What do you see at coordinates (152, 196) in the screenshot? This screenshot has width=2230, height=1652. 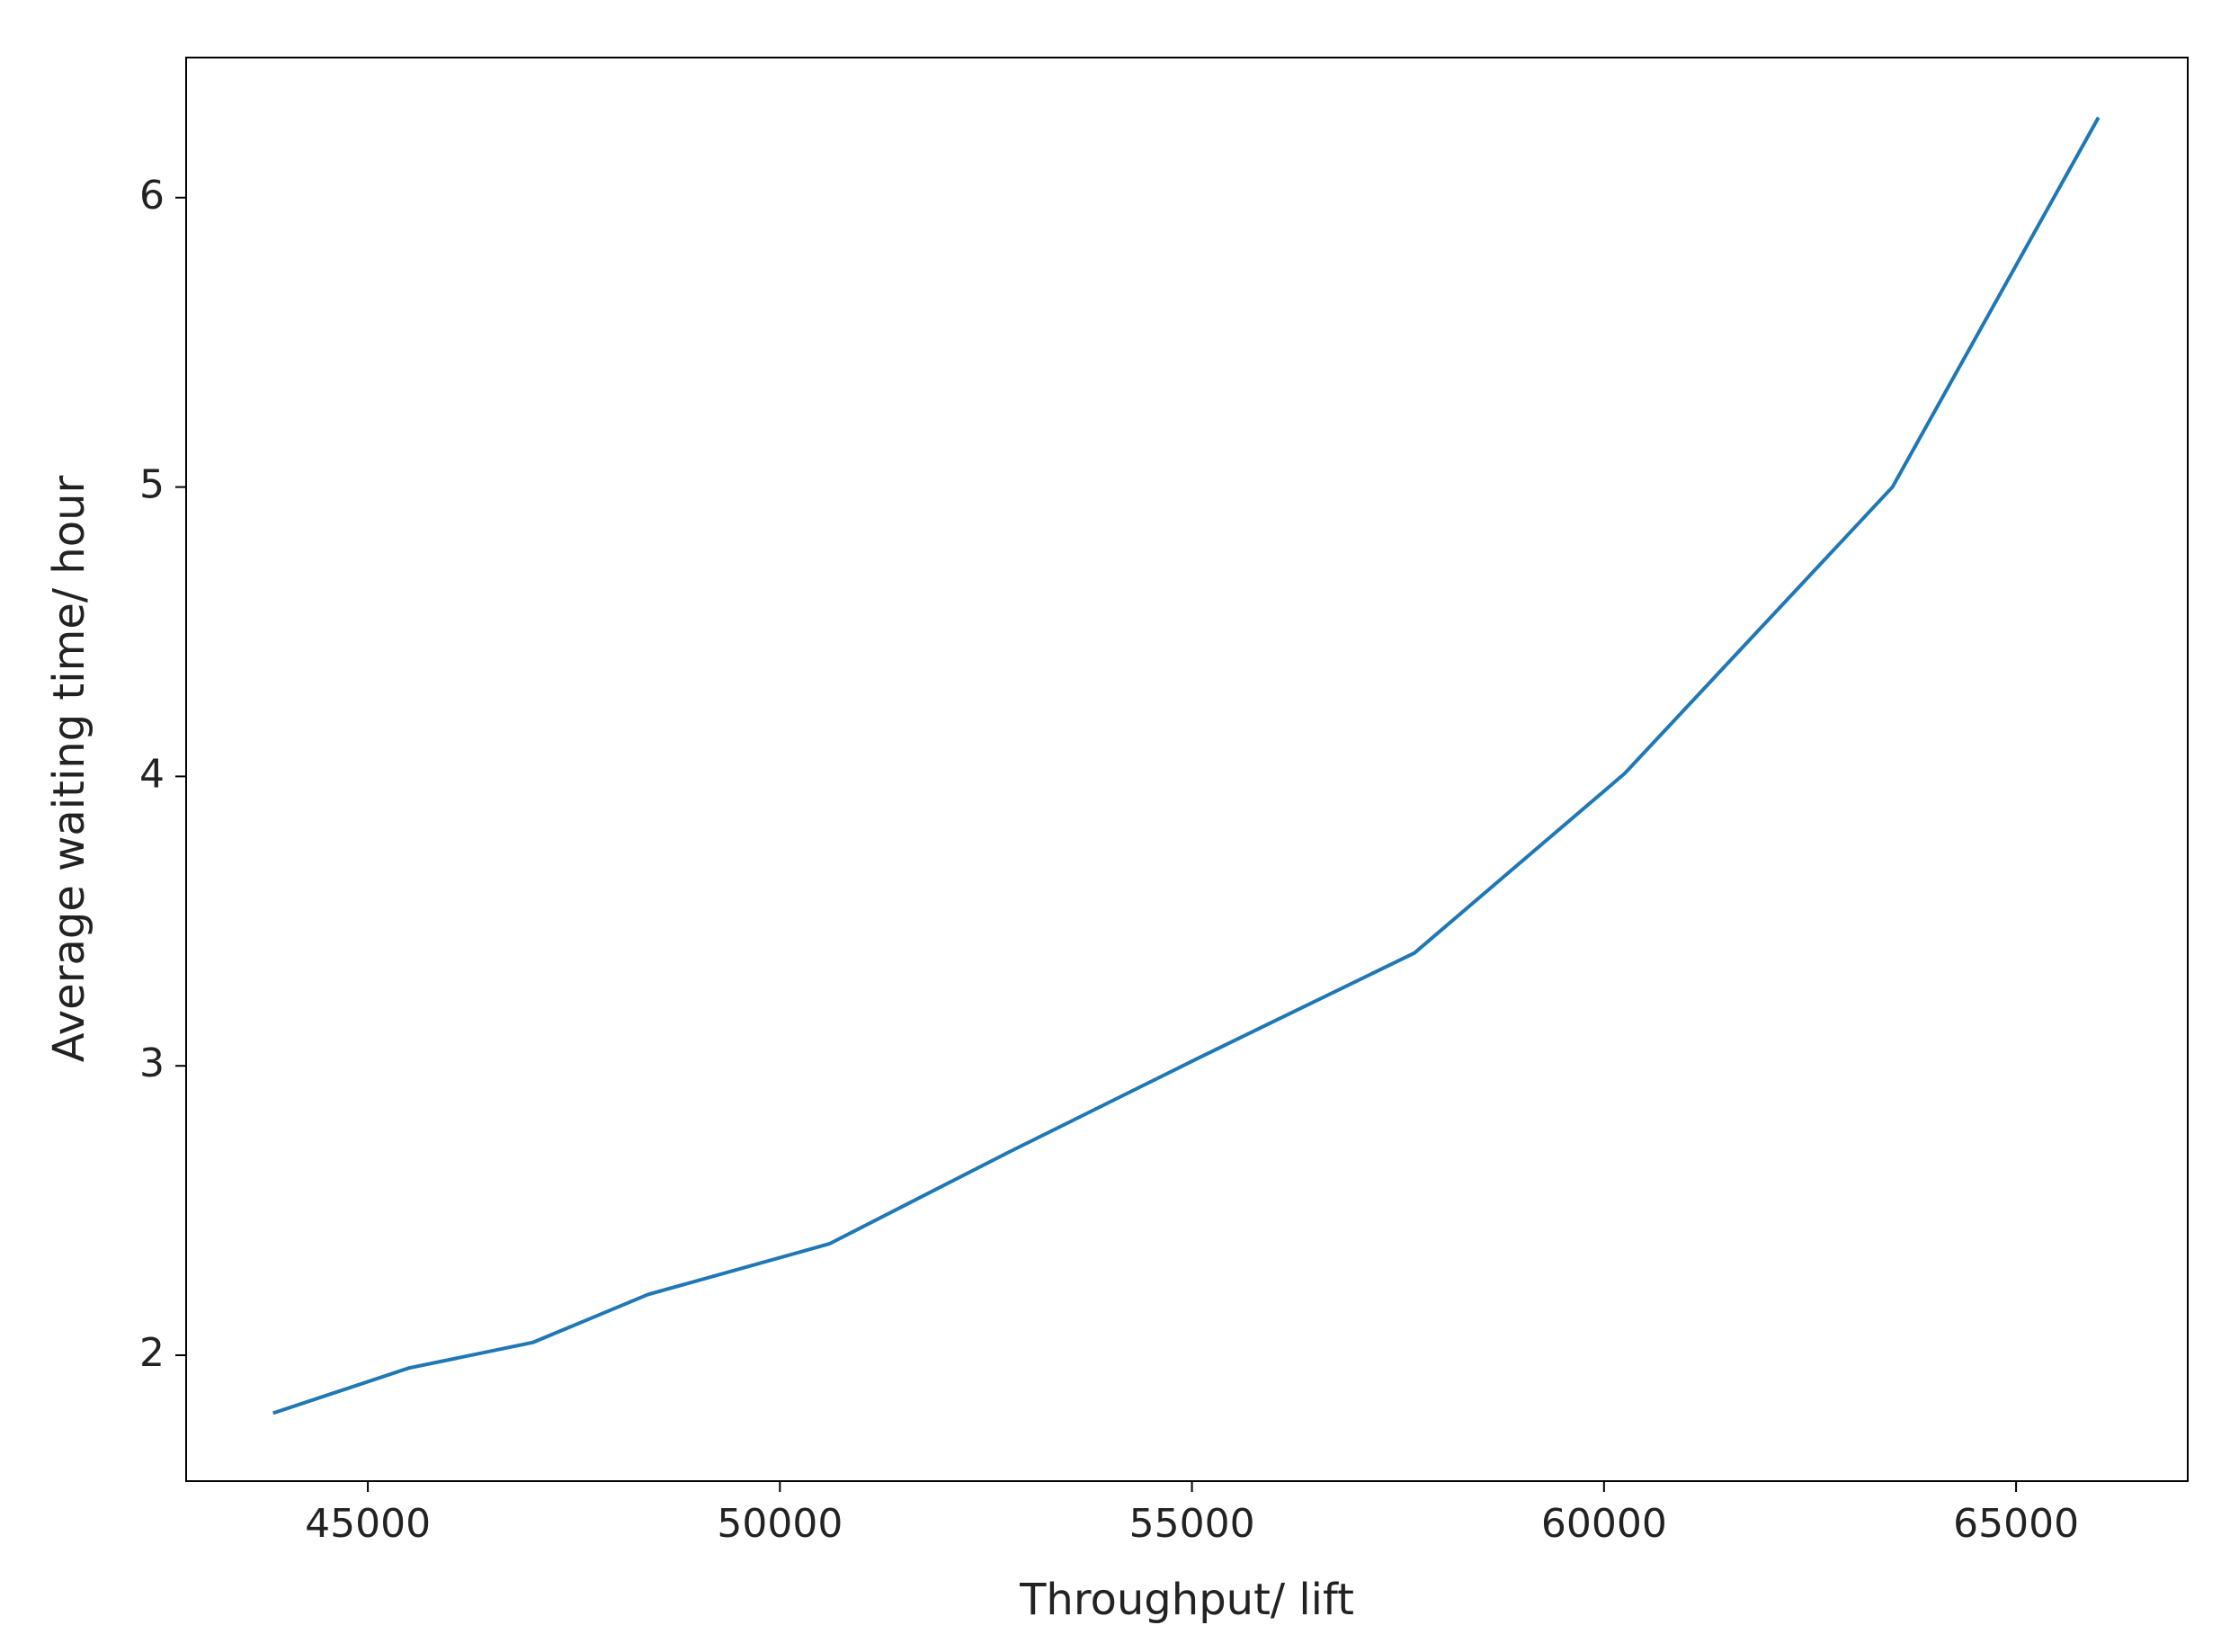 I see `y-tick-label: 6` at bounding box center [152, 196].